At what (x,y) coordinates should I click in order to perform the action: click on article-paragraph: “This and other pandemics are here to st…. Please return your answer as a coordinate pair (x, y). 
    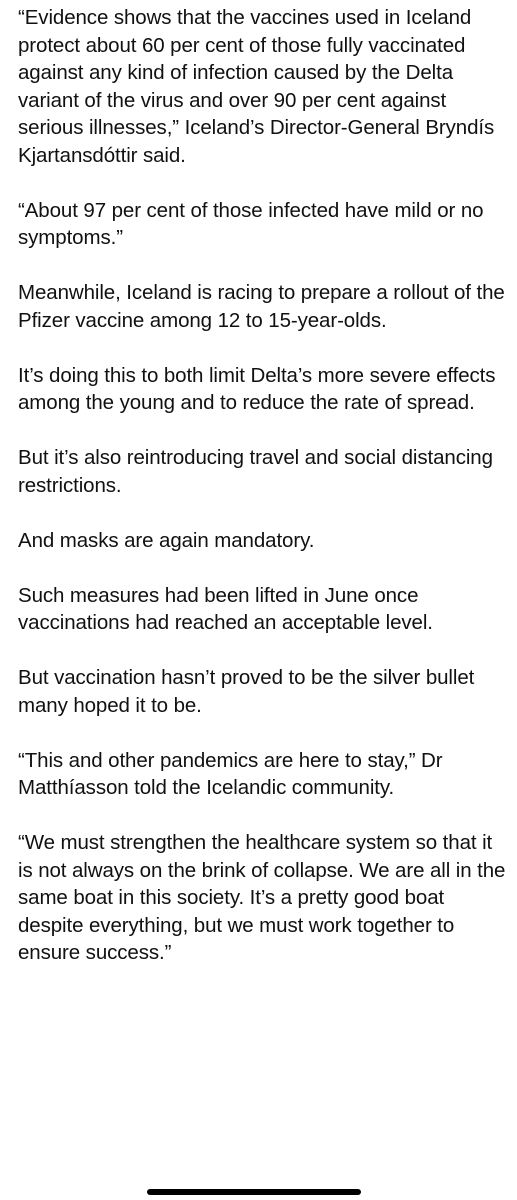
    Looking at the image, I should click on (230, 774).